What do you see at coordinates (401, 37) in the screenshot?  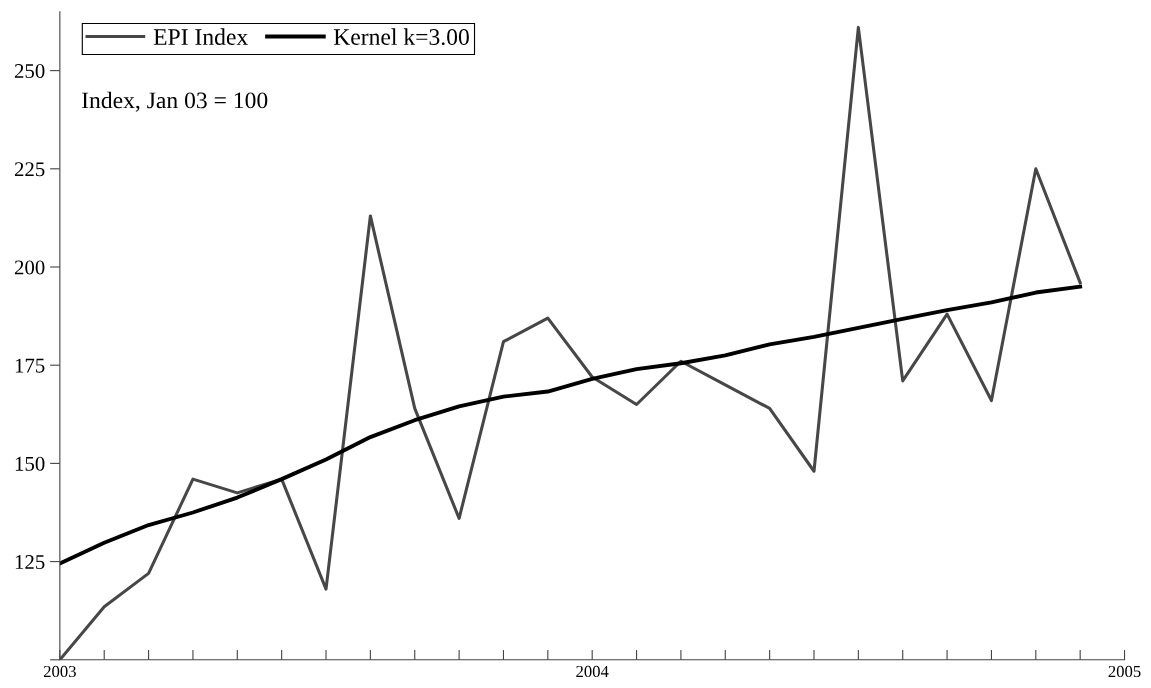 I see `legend-label: Kernel k=3.00` at bounding box center [401, 37].